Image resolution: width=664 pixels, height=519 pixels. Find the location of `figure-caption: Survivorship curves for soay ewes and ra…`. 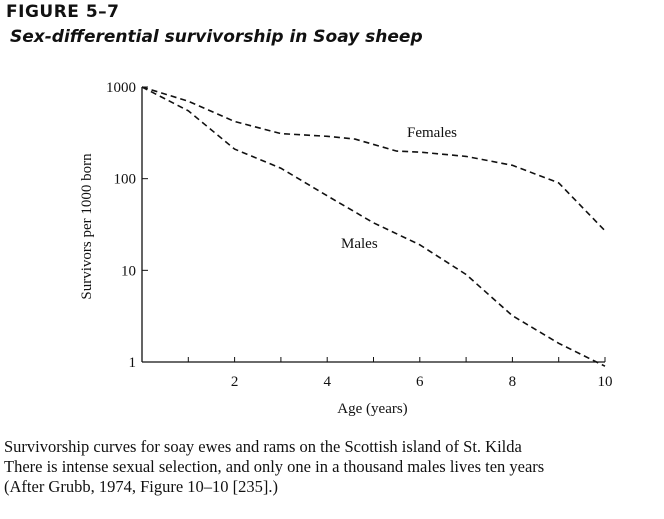

figure-caption: Survivorship curves for soay ewes and ra… is located at coordinates (332, 467).